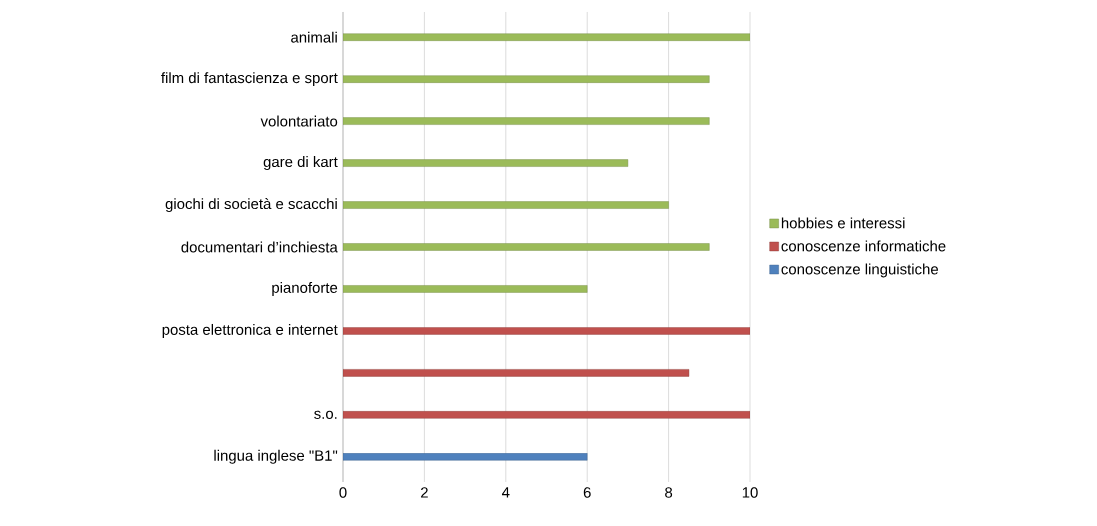 Image resolution: width=1097 pixels, height=526 pixels. Describe the element at coordinates (863, 246) in the screenshot. I see `legend-label: conoscenze informatiche` at that location.